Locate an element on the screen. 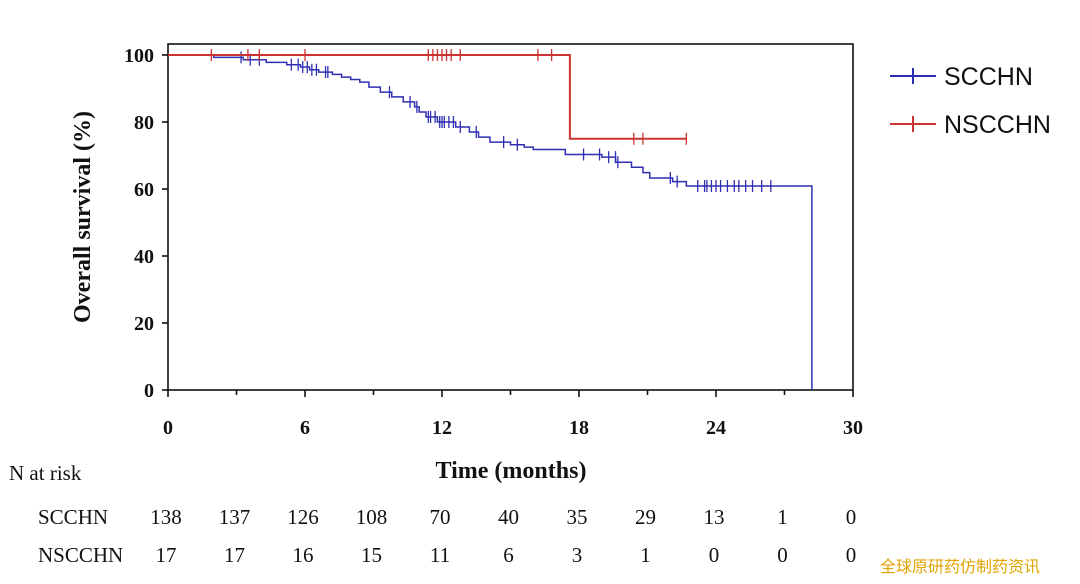 The width and height of the screenshot is (1080, 584). risk-row-label: SCCHN is located at coordinates (73, 517).